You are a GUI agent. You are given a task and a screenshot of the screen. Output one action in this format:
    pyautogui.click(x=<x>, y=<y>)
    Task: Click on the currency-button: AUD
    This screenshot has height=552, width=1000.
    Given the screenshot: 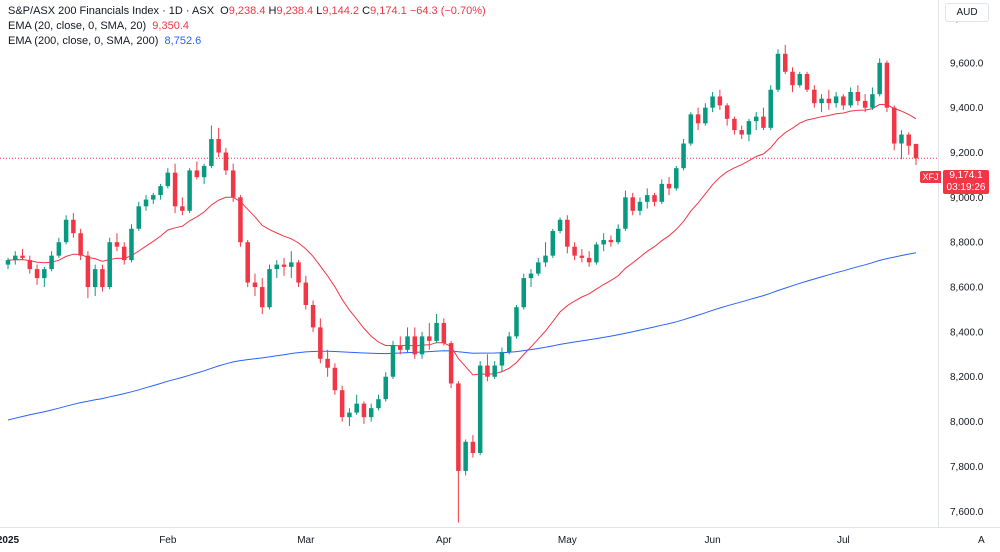 What is the action you would take?
    pyautogui.click(x=967, y=12)
    